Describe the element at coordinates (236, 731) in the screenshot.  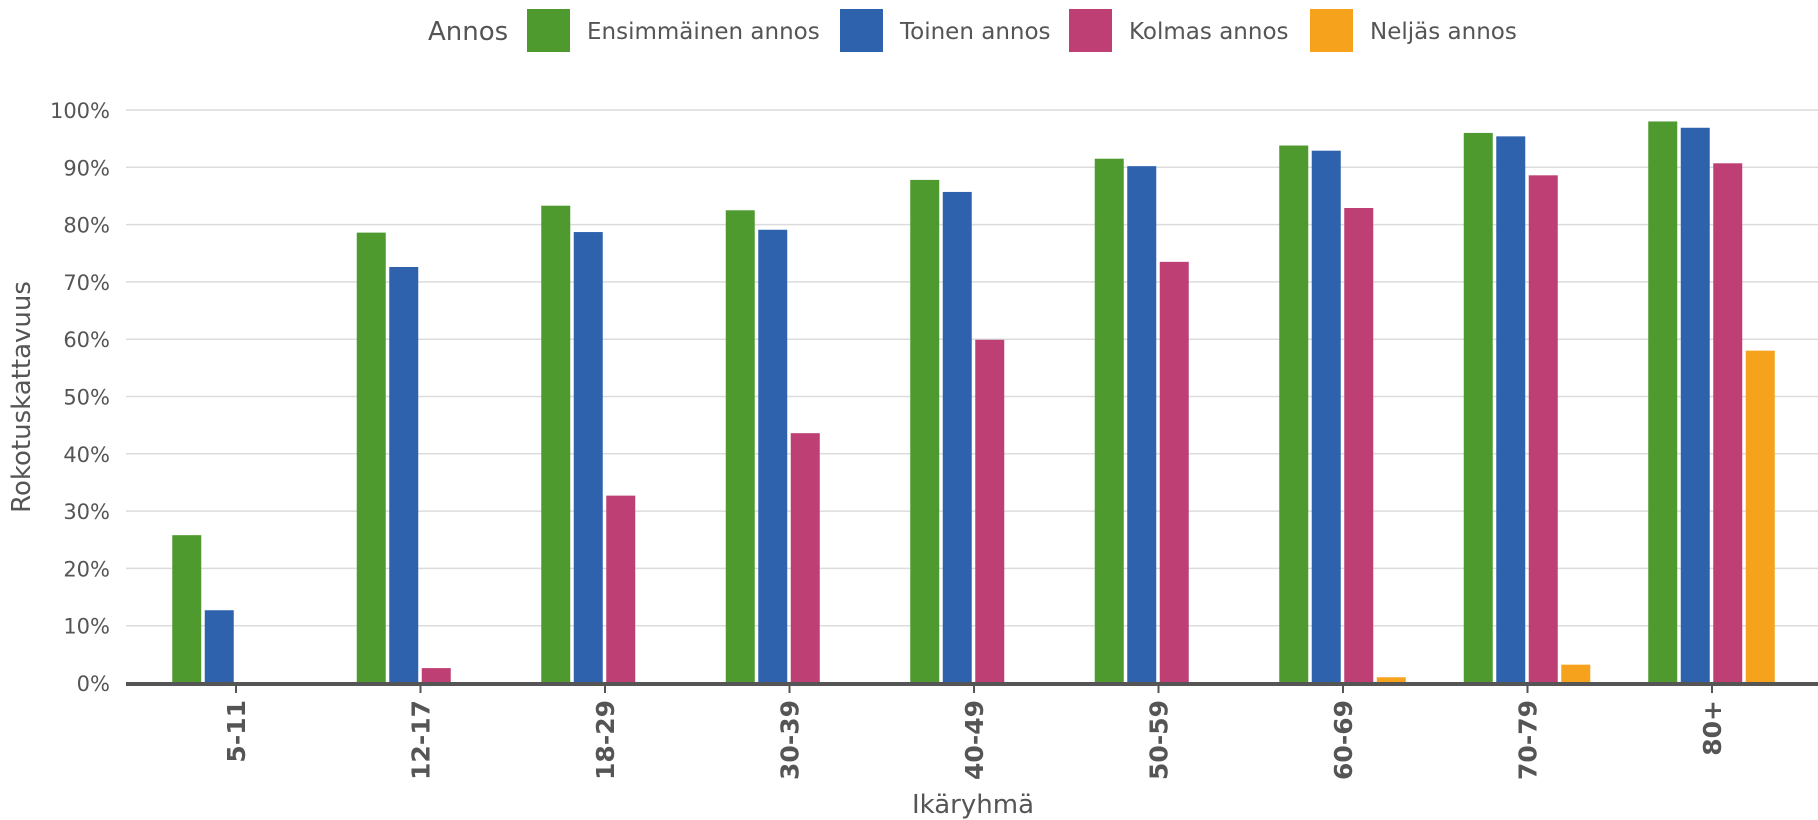
I see `x-tick-label: 5-11` at that location.